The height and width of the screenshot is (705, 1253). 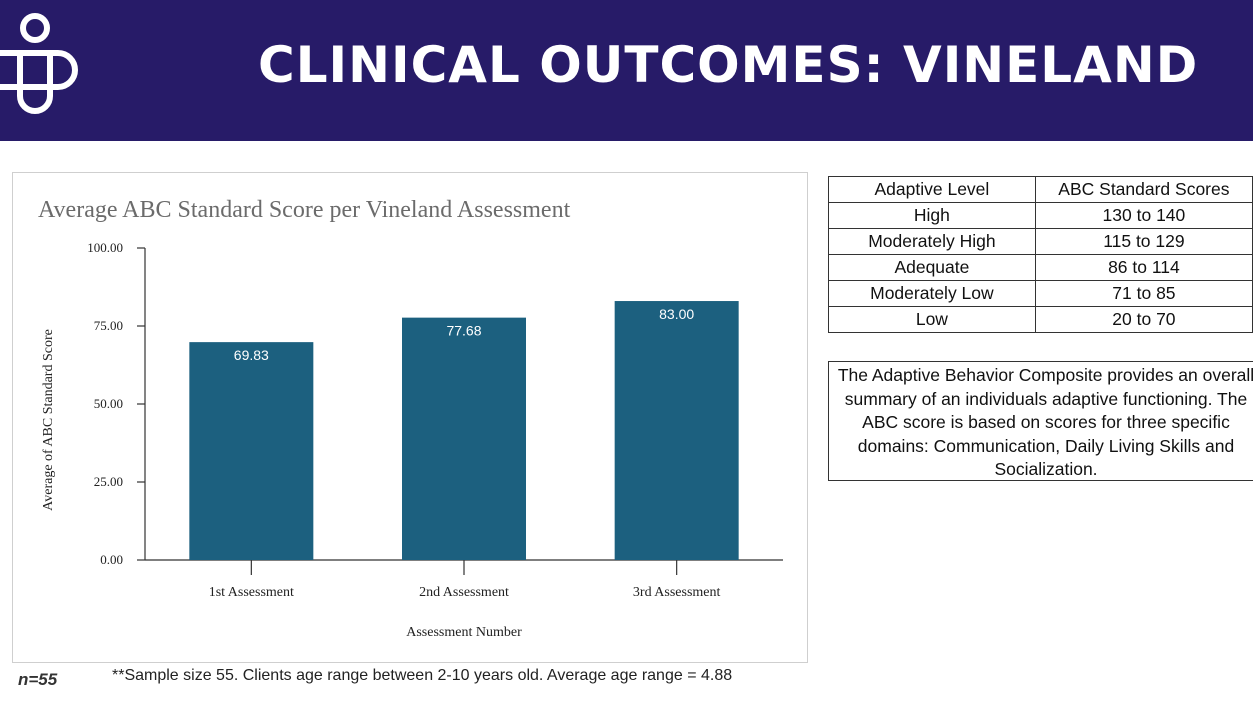 What do you see at coordinates (108, 403) in the screenshot?
I see `y-tick-label: 50.00` at bounding box center [108, 403].